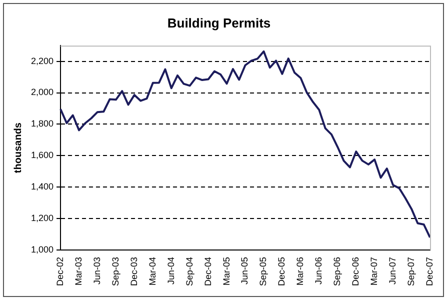  Describe the element at coordinates (374, 271) in the screenshot. I see `x-tick-label: Mar-07` at that location.